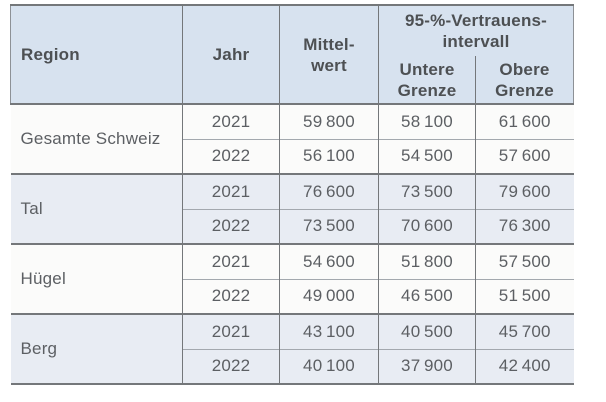 This screenshot has height=402, width=606. I want to click on upper-bound-cell: 61 600, so click(524, 121).